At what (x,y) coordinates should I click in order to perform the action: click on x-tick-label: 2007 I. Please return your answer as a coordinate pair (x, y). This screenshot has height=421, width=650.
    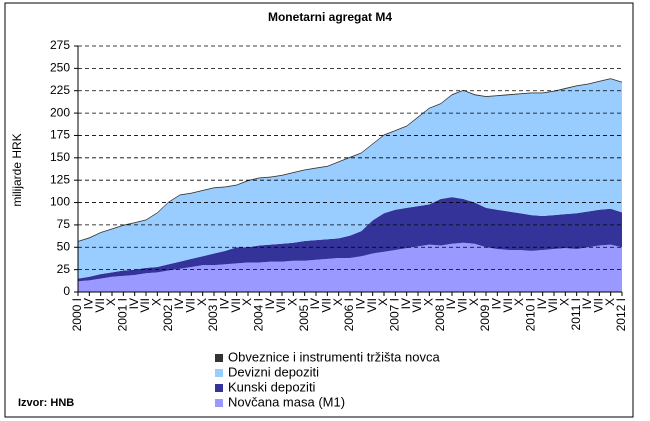
    Looking at the image, I should click on (395, 314).